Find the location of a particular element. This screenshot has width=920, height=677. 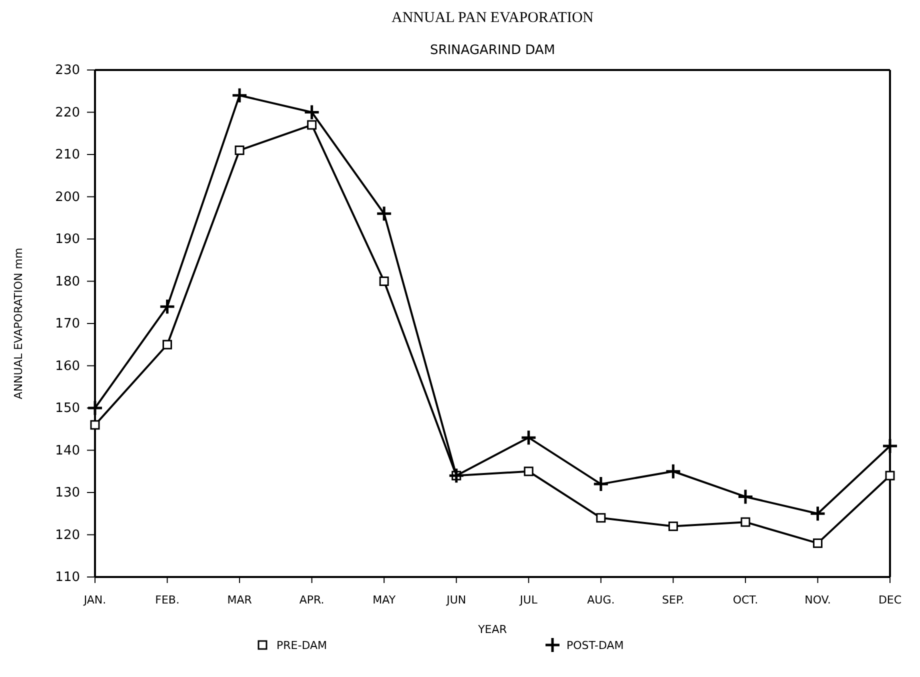

x-tick-label: MAY is located at coordinates (384, 600).